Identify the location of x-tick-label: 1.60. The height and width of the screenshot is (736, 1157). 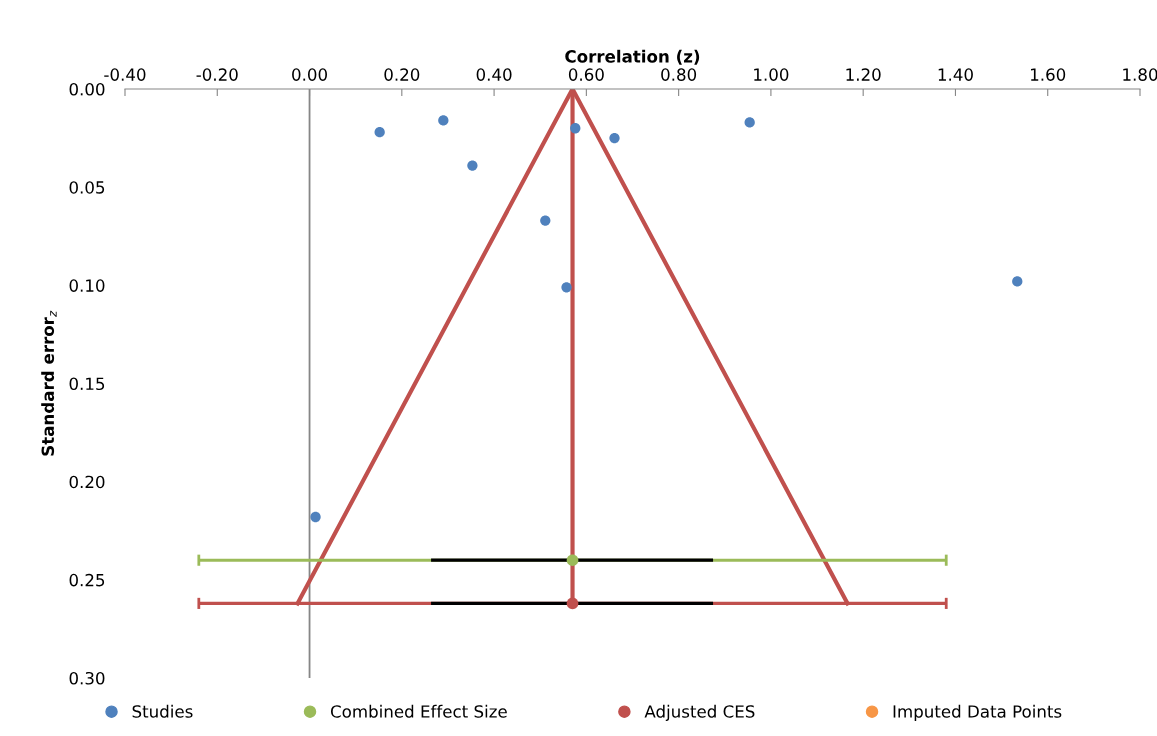
(1048, 74).